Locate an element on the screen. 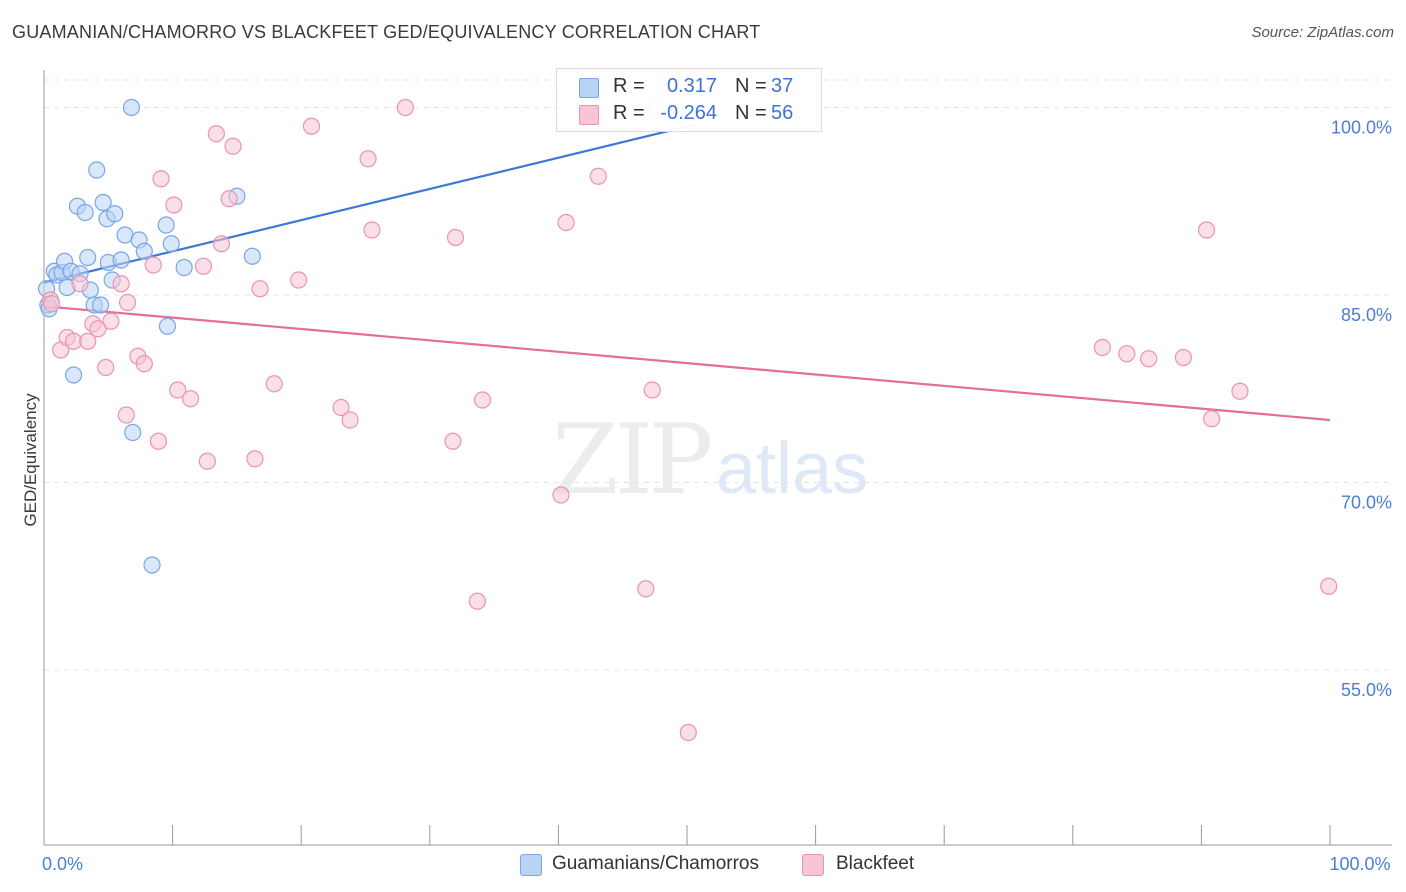 Image resolution: width=1406 pixels, height=892 pixels. blue-trend-line is located at coordinates (368, 203).